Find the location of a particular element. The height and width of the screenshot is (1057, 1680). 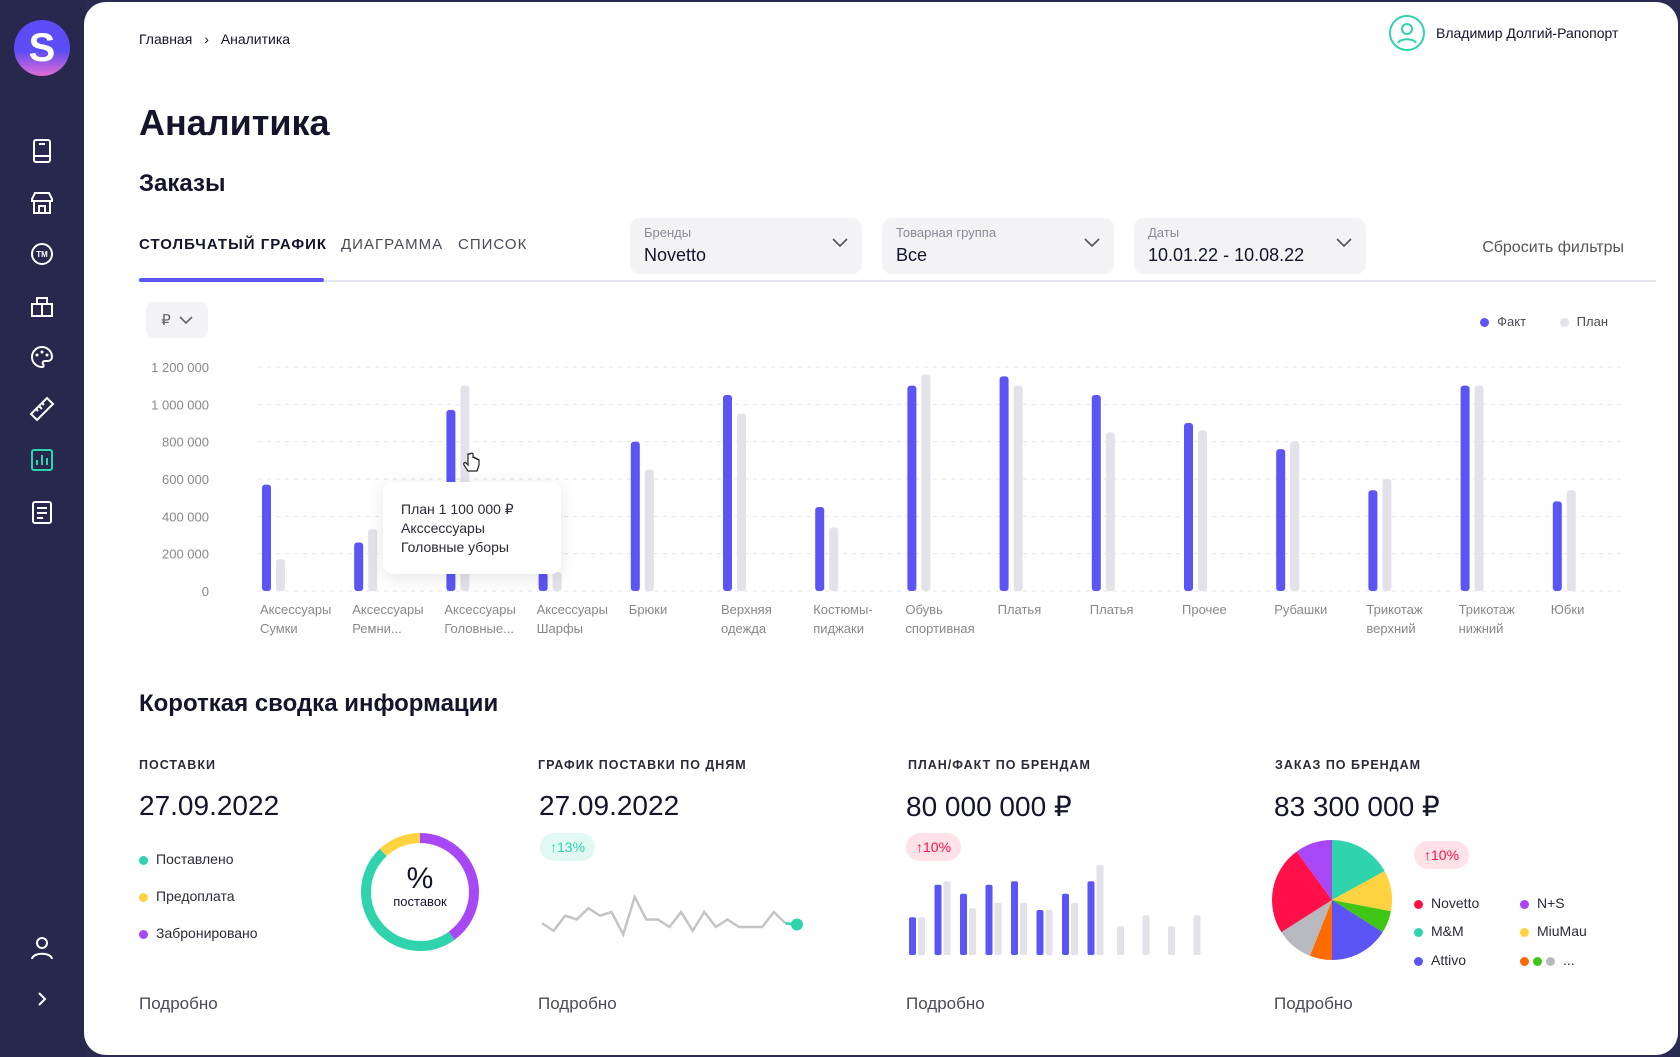

user-menu: Владимир Долгий-Рапопорт is located at coordinates (1503, 33).